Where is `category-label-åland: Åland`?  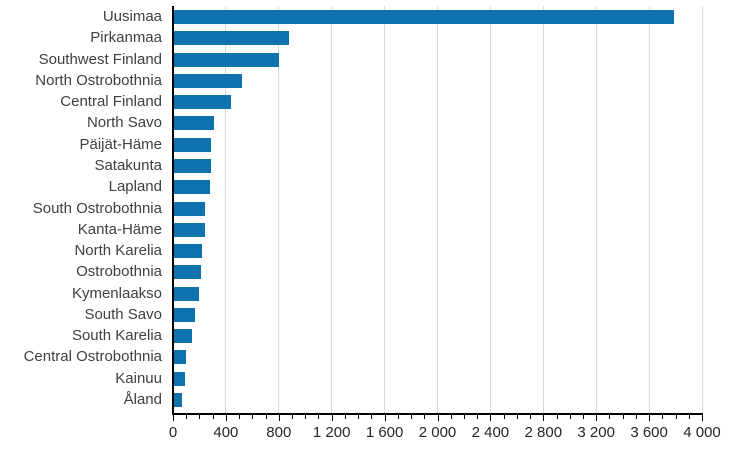 category-label-åland: Åland is located at coordinates (142, 400).